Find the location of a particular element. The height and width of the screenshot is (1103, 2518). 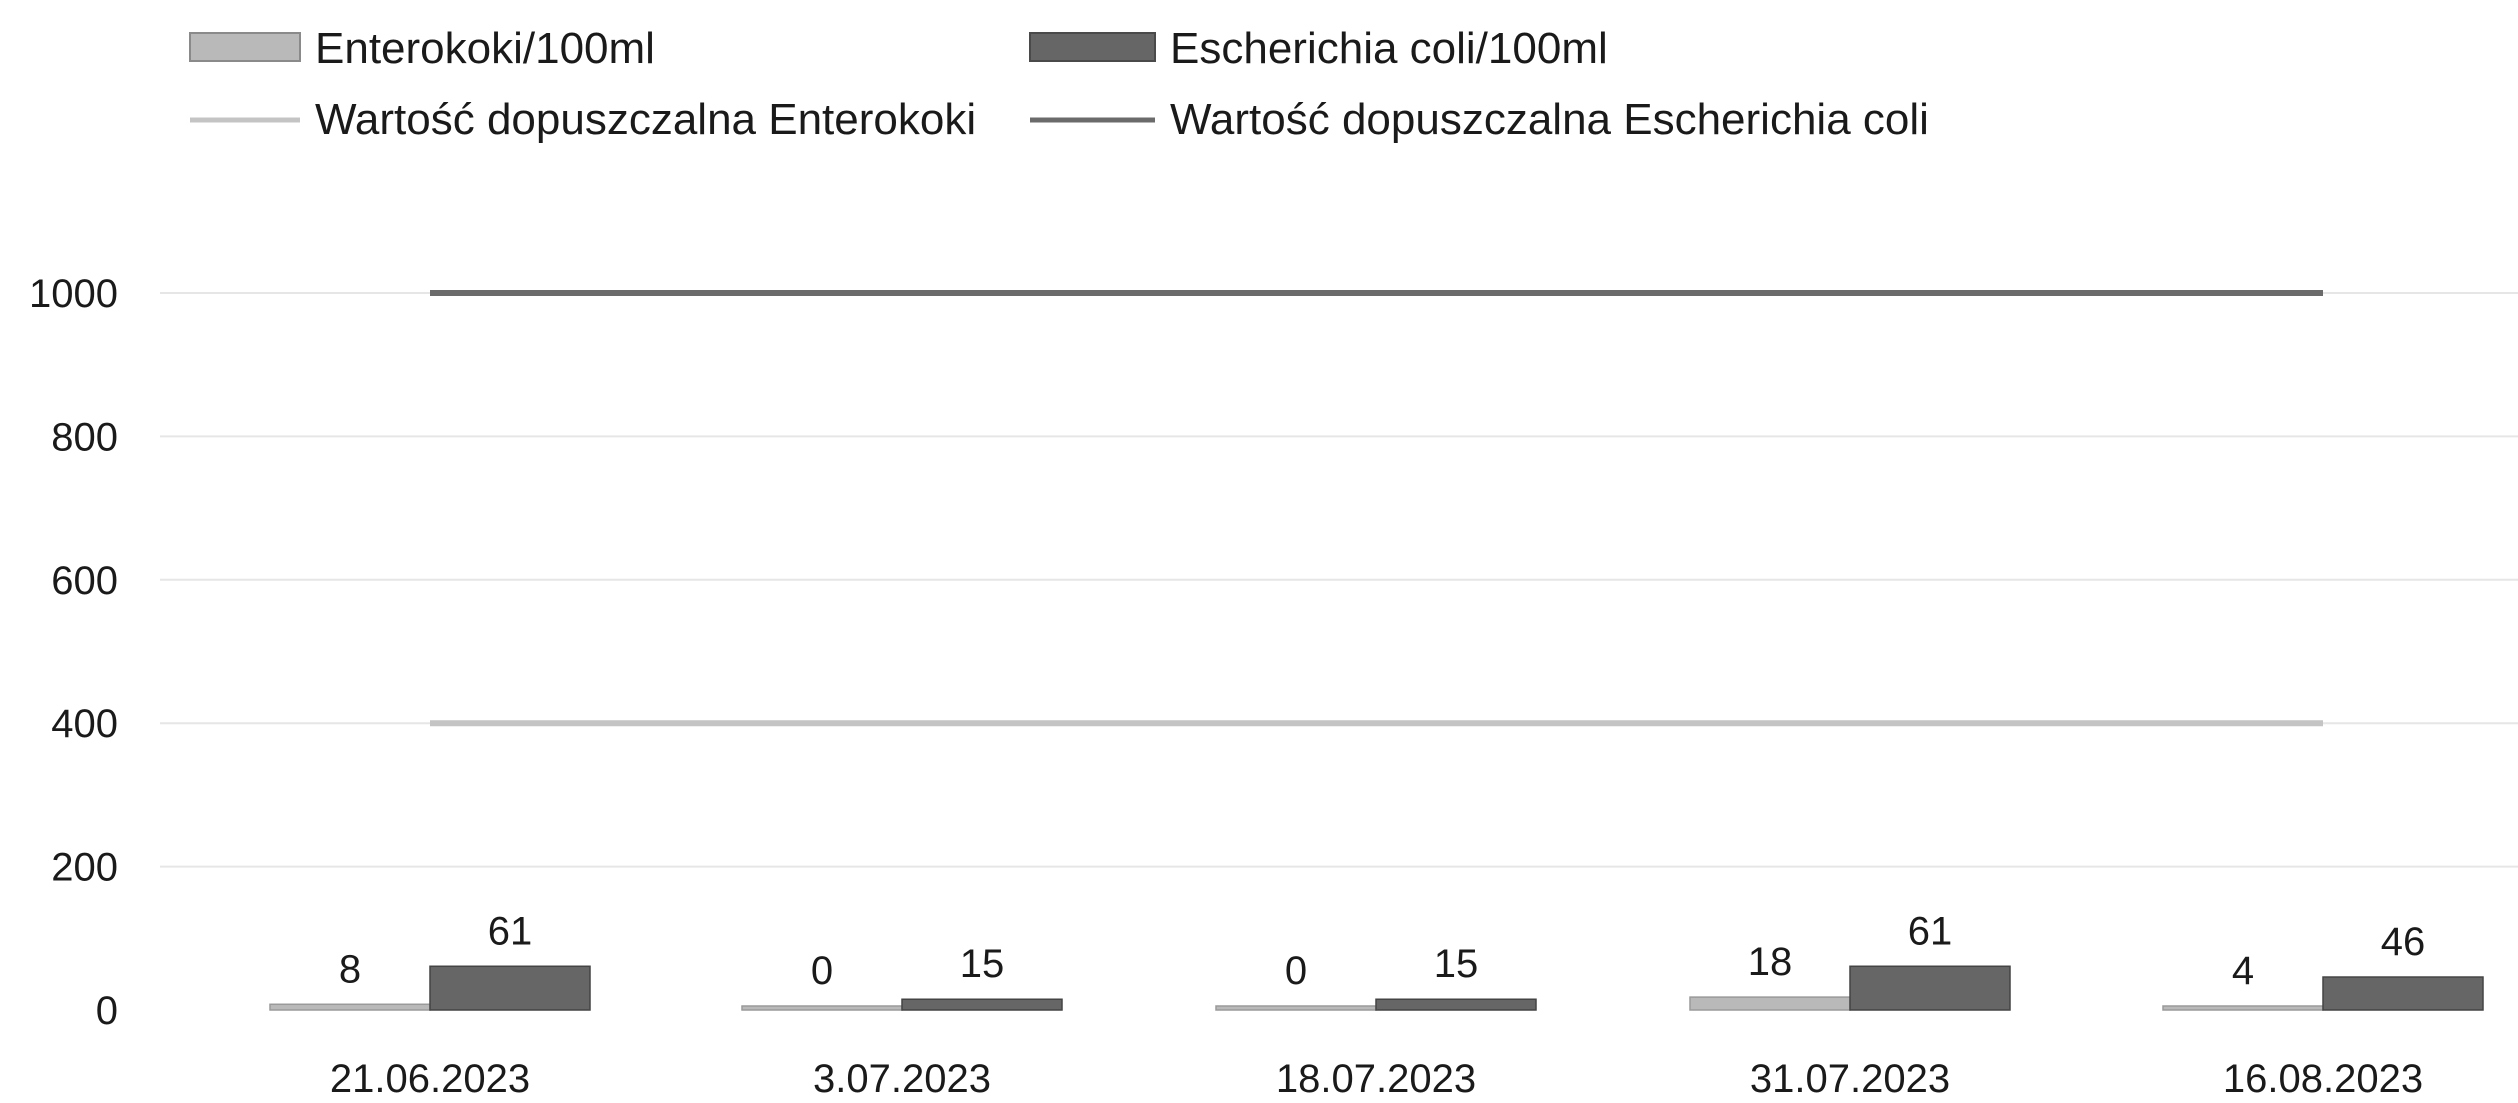

x-category-label: 21.06.2023 is located at coordinates (430, 1079).